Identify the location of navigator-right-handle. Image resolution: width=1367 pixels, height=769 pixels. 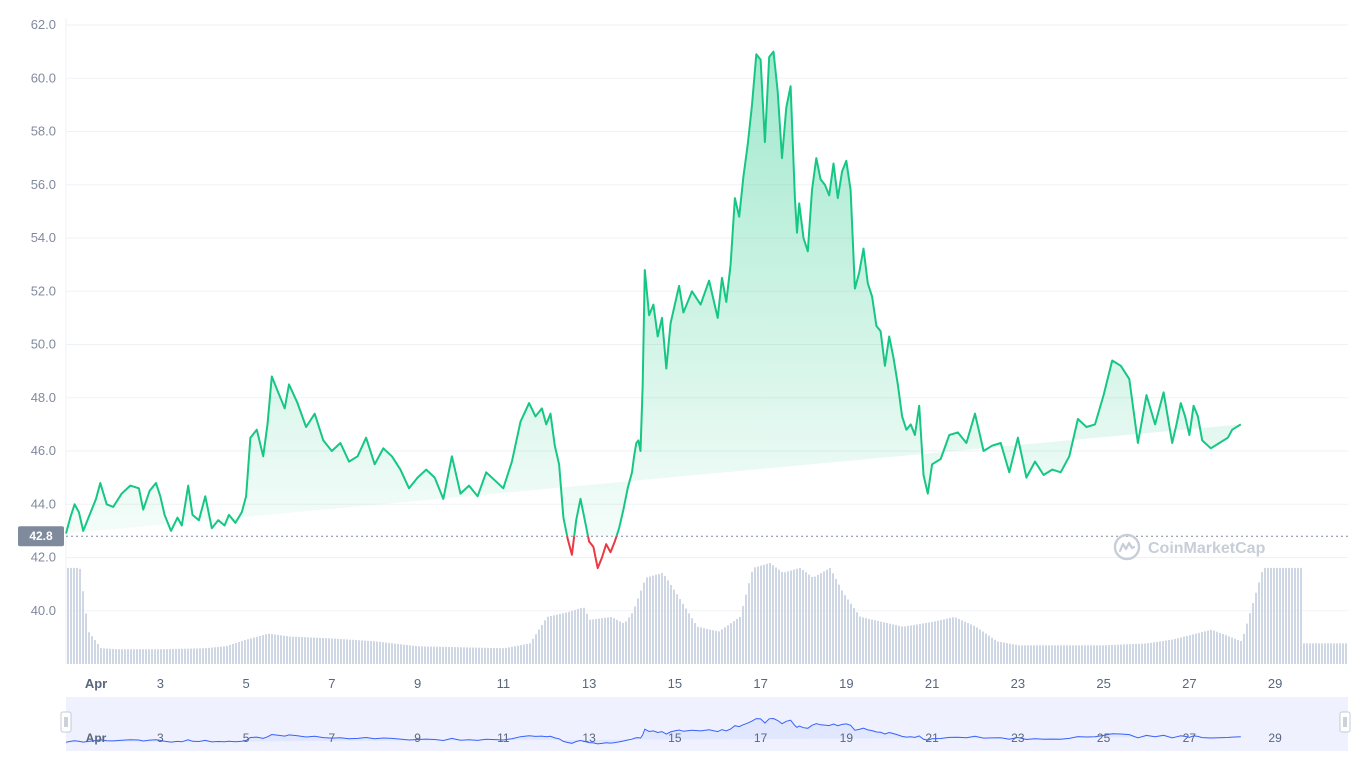
(1345, 722).